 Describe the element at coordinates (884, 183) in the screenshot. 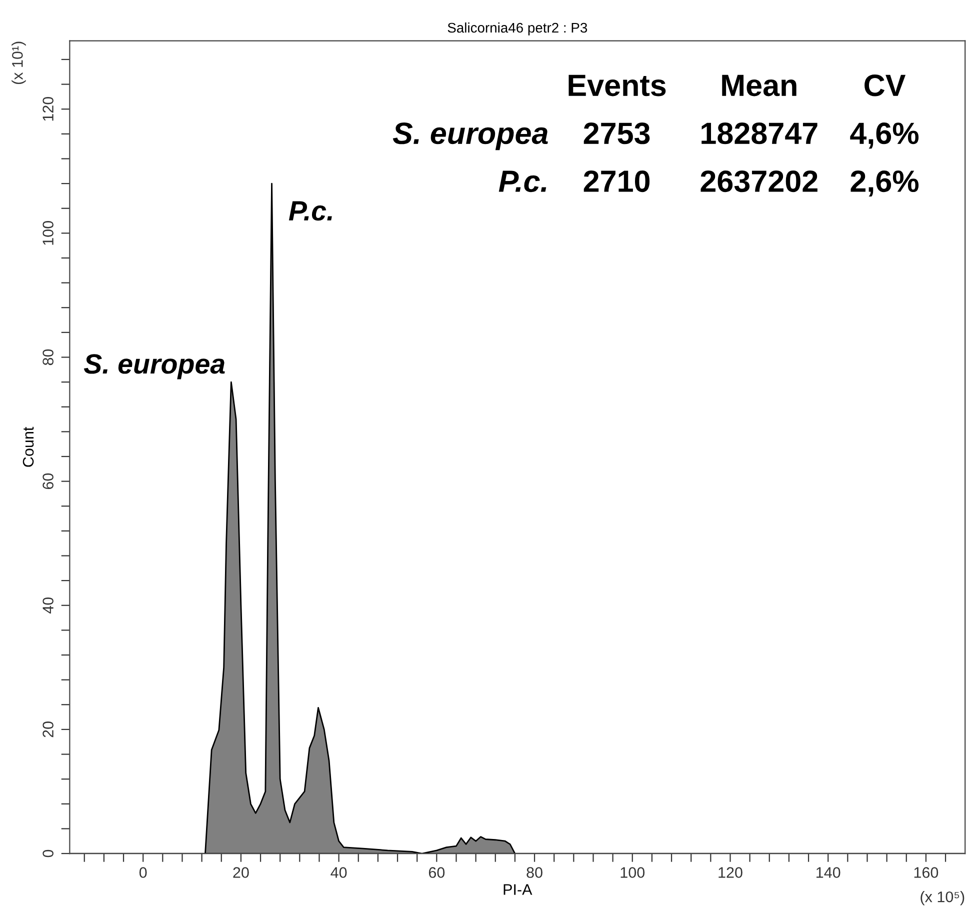

I see `annotation: 2,6%` at that location.